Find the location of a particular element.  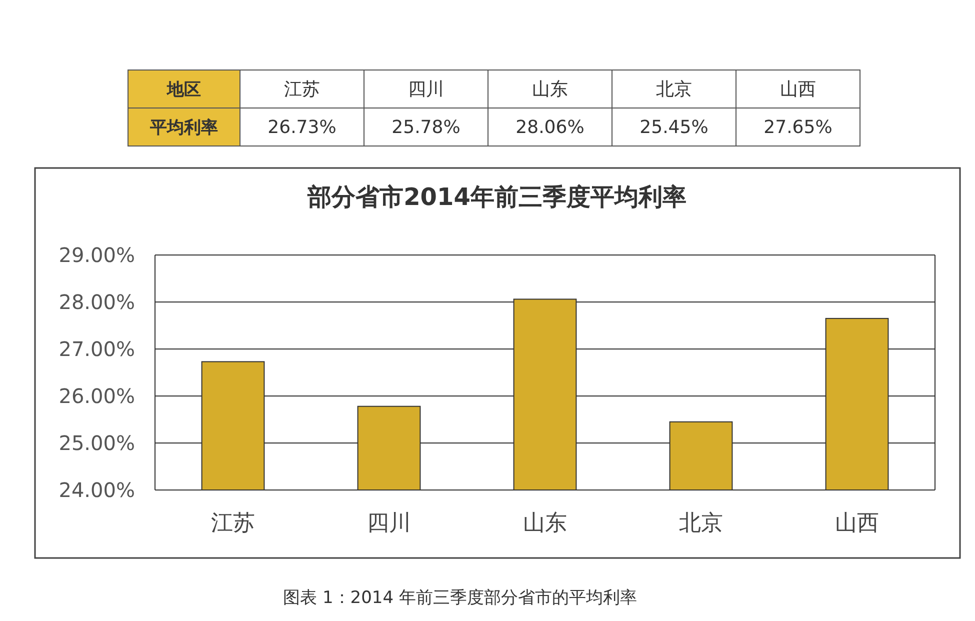

x-tick-label: 四川 is located at coordinates (389, 523).